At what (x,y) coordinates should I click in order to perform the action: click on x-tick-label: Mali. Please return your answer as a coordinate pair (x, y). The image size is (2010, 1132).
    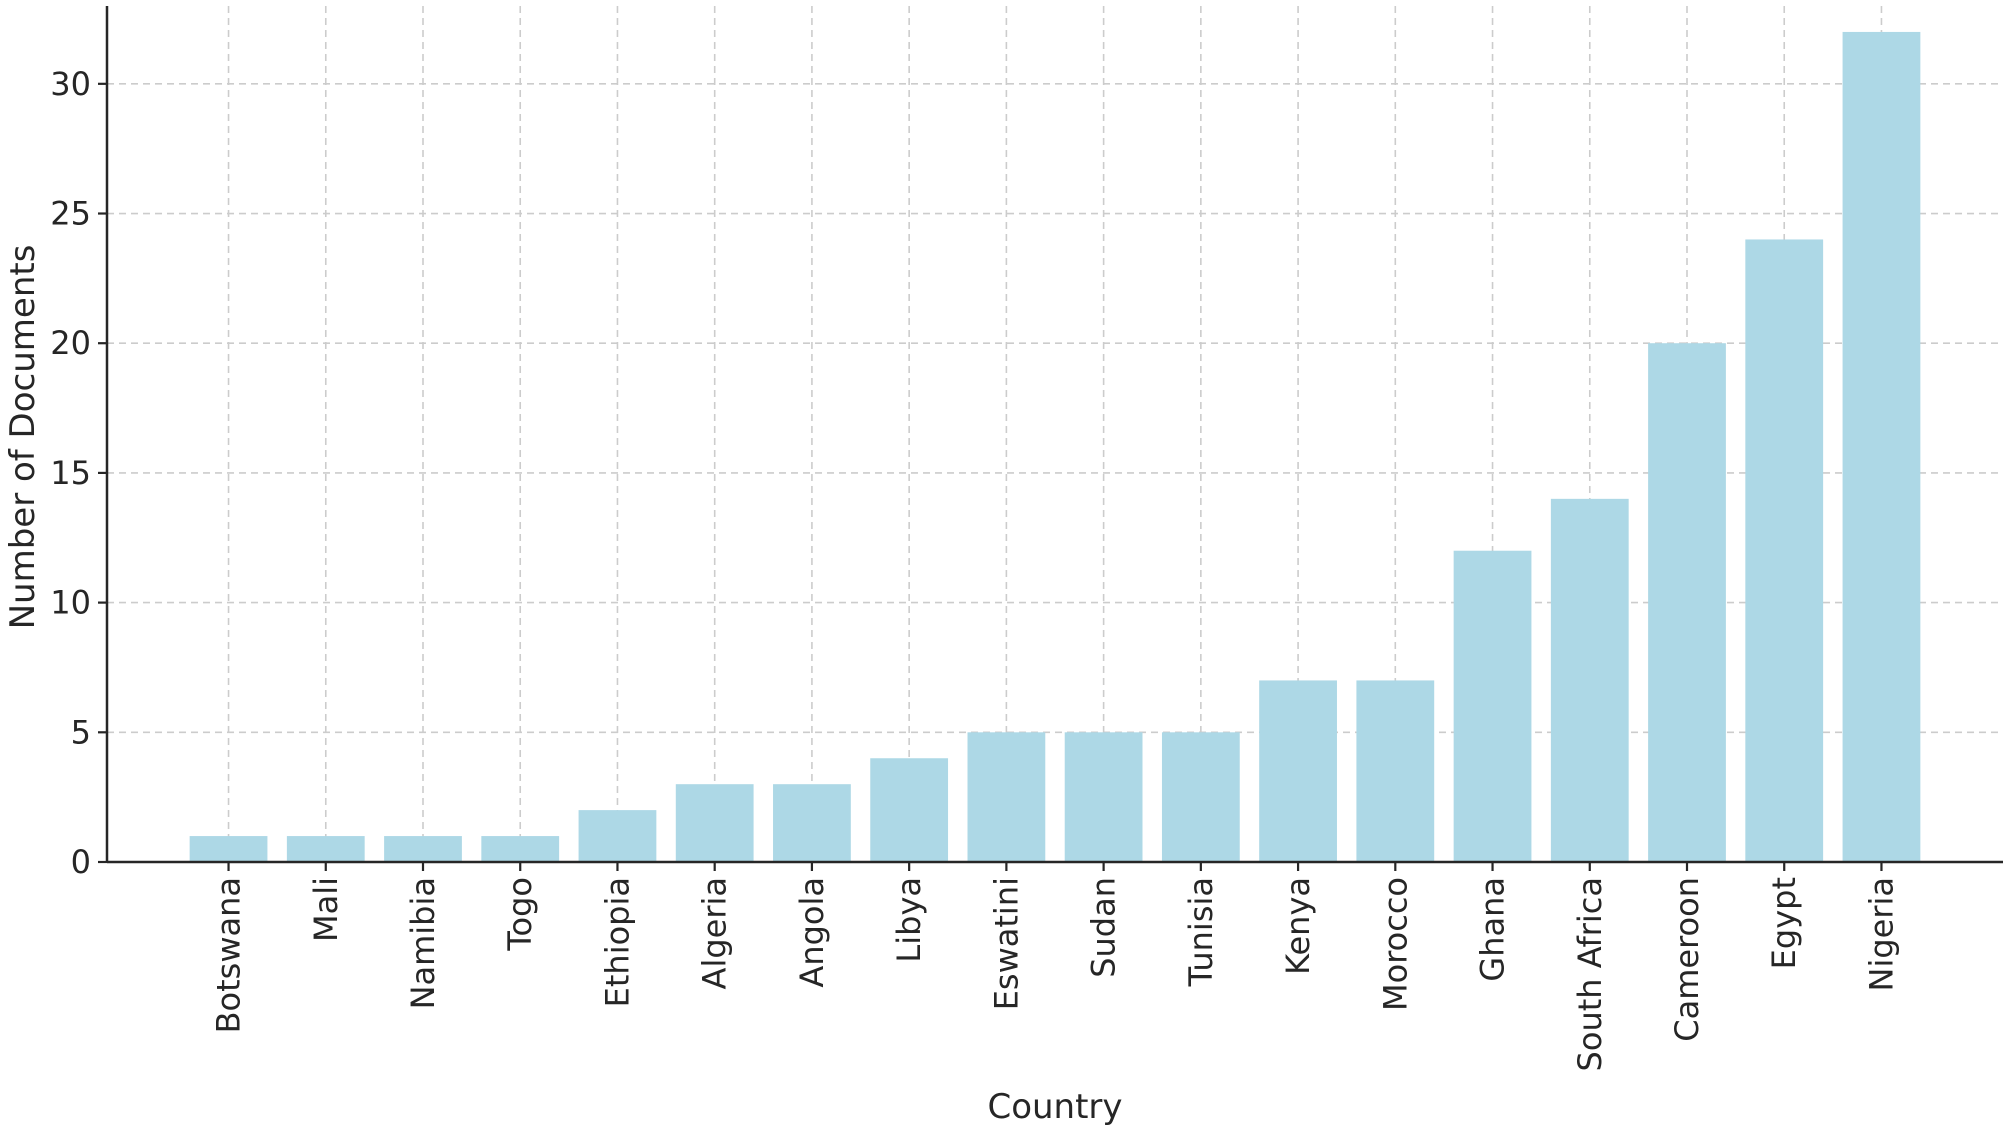
    Looking at the image, I should click on (326, 909).